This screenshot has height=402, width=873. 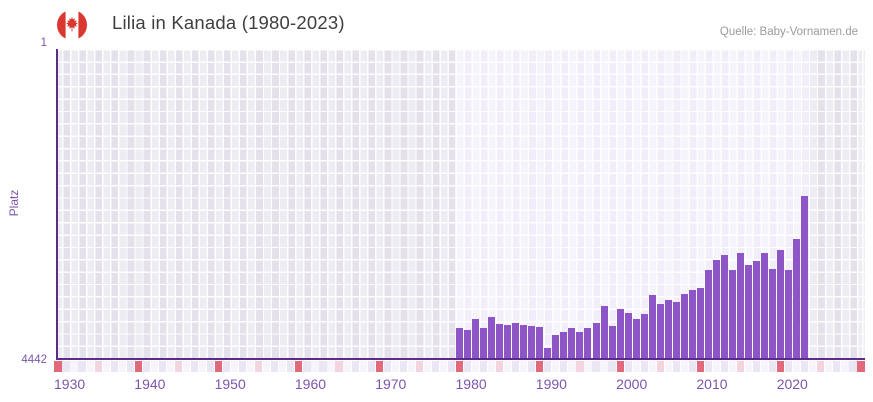 What do you see at coordinates (532, 341) in the screenshot?
I see `bar-1989` at bounding box center [532, 341].